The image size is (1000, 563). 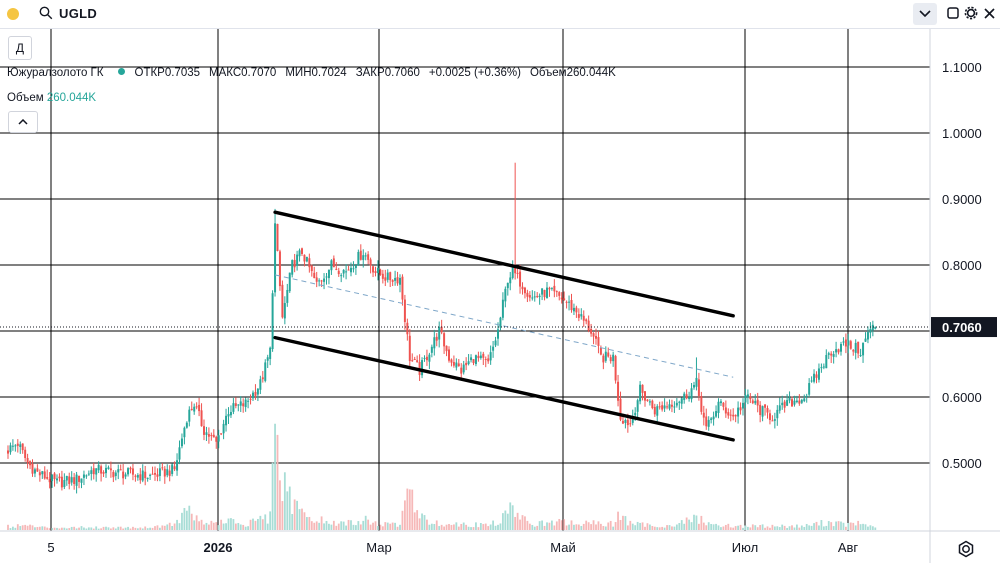 I want to click on collapse-legend-button, so click(x=23, y=122).